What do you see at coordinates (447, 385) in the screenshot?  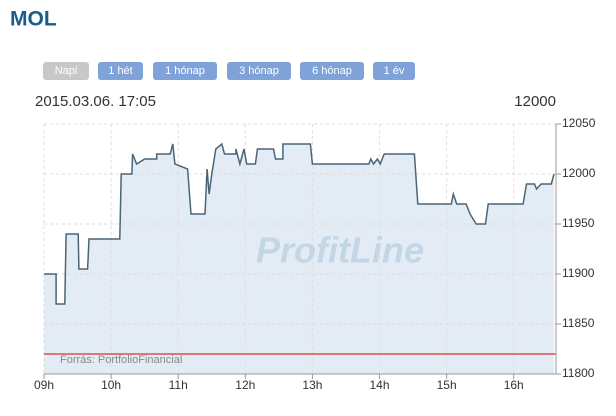 I see `x-tick-label: 15h` at bounding box center [447, 385].